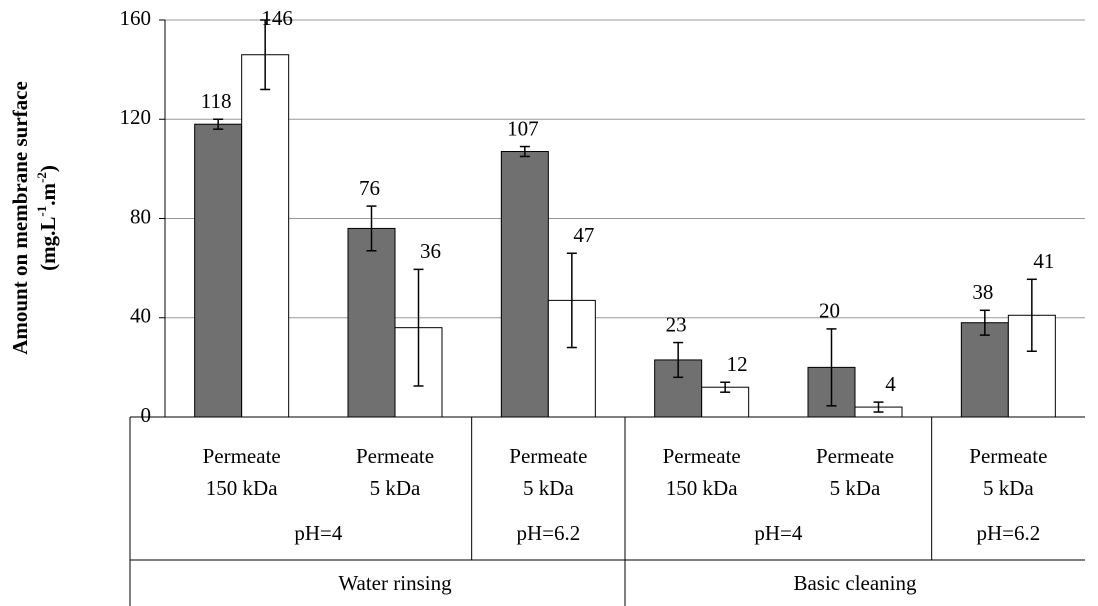 This screenshot has width=1098, height=606. What do you see at coordinates (48, 244) in the screenshot?
I see `y-axis-unit-part: (mg.L` at bounding box center [48, 244].